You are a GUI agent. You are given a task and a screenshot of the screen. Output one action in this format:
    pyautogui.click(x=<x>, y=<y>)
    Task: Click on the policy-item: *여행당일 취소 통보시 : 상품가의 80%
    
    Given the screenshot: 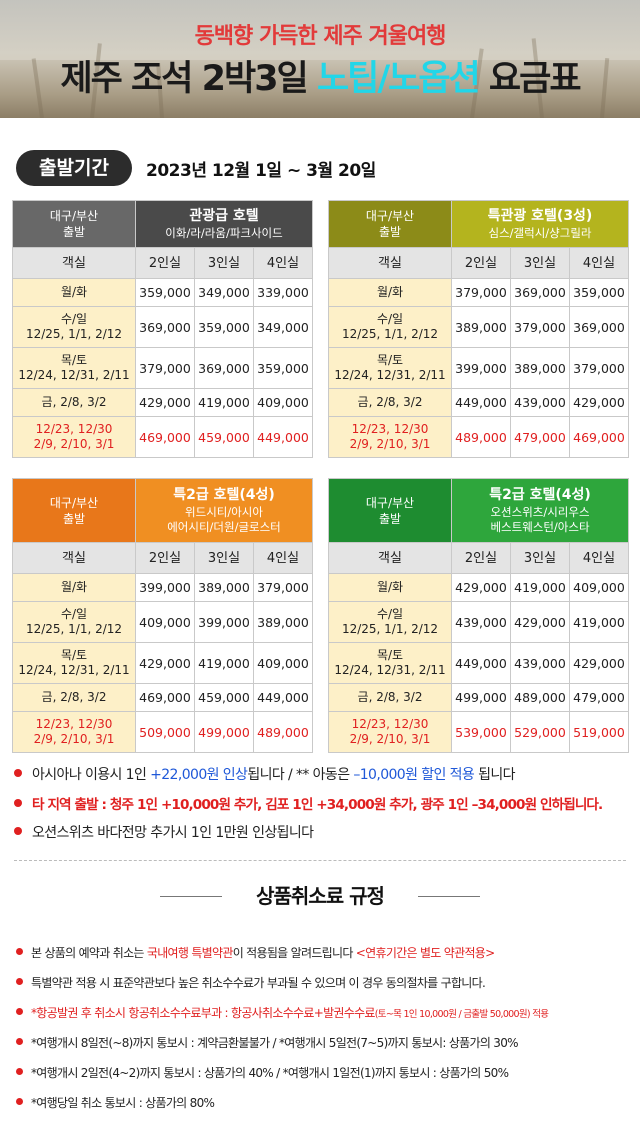 What is the action you would take?
    pyautogui.click(x=115, y=1102)
    